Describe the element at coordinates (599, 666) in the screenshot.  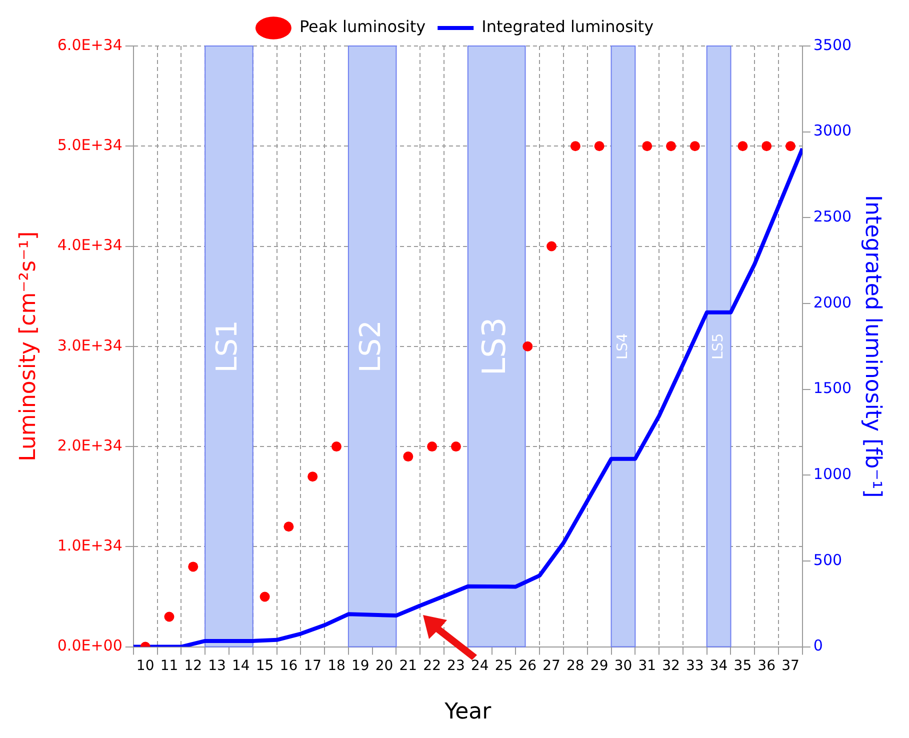
I see `x-tick-label: 29` at that location.